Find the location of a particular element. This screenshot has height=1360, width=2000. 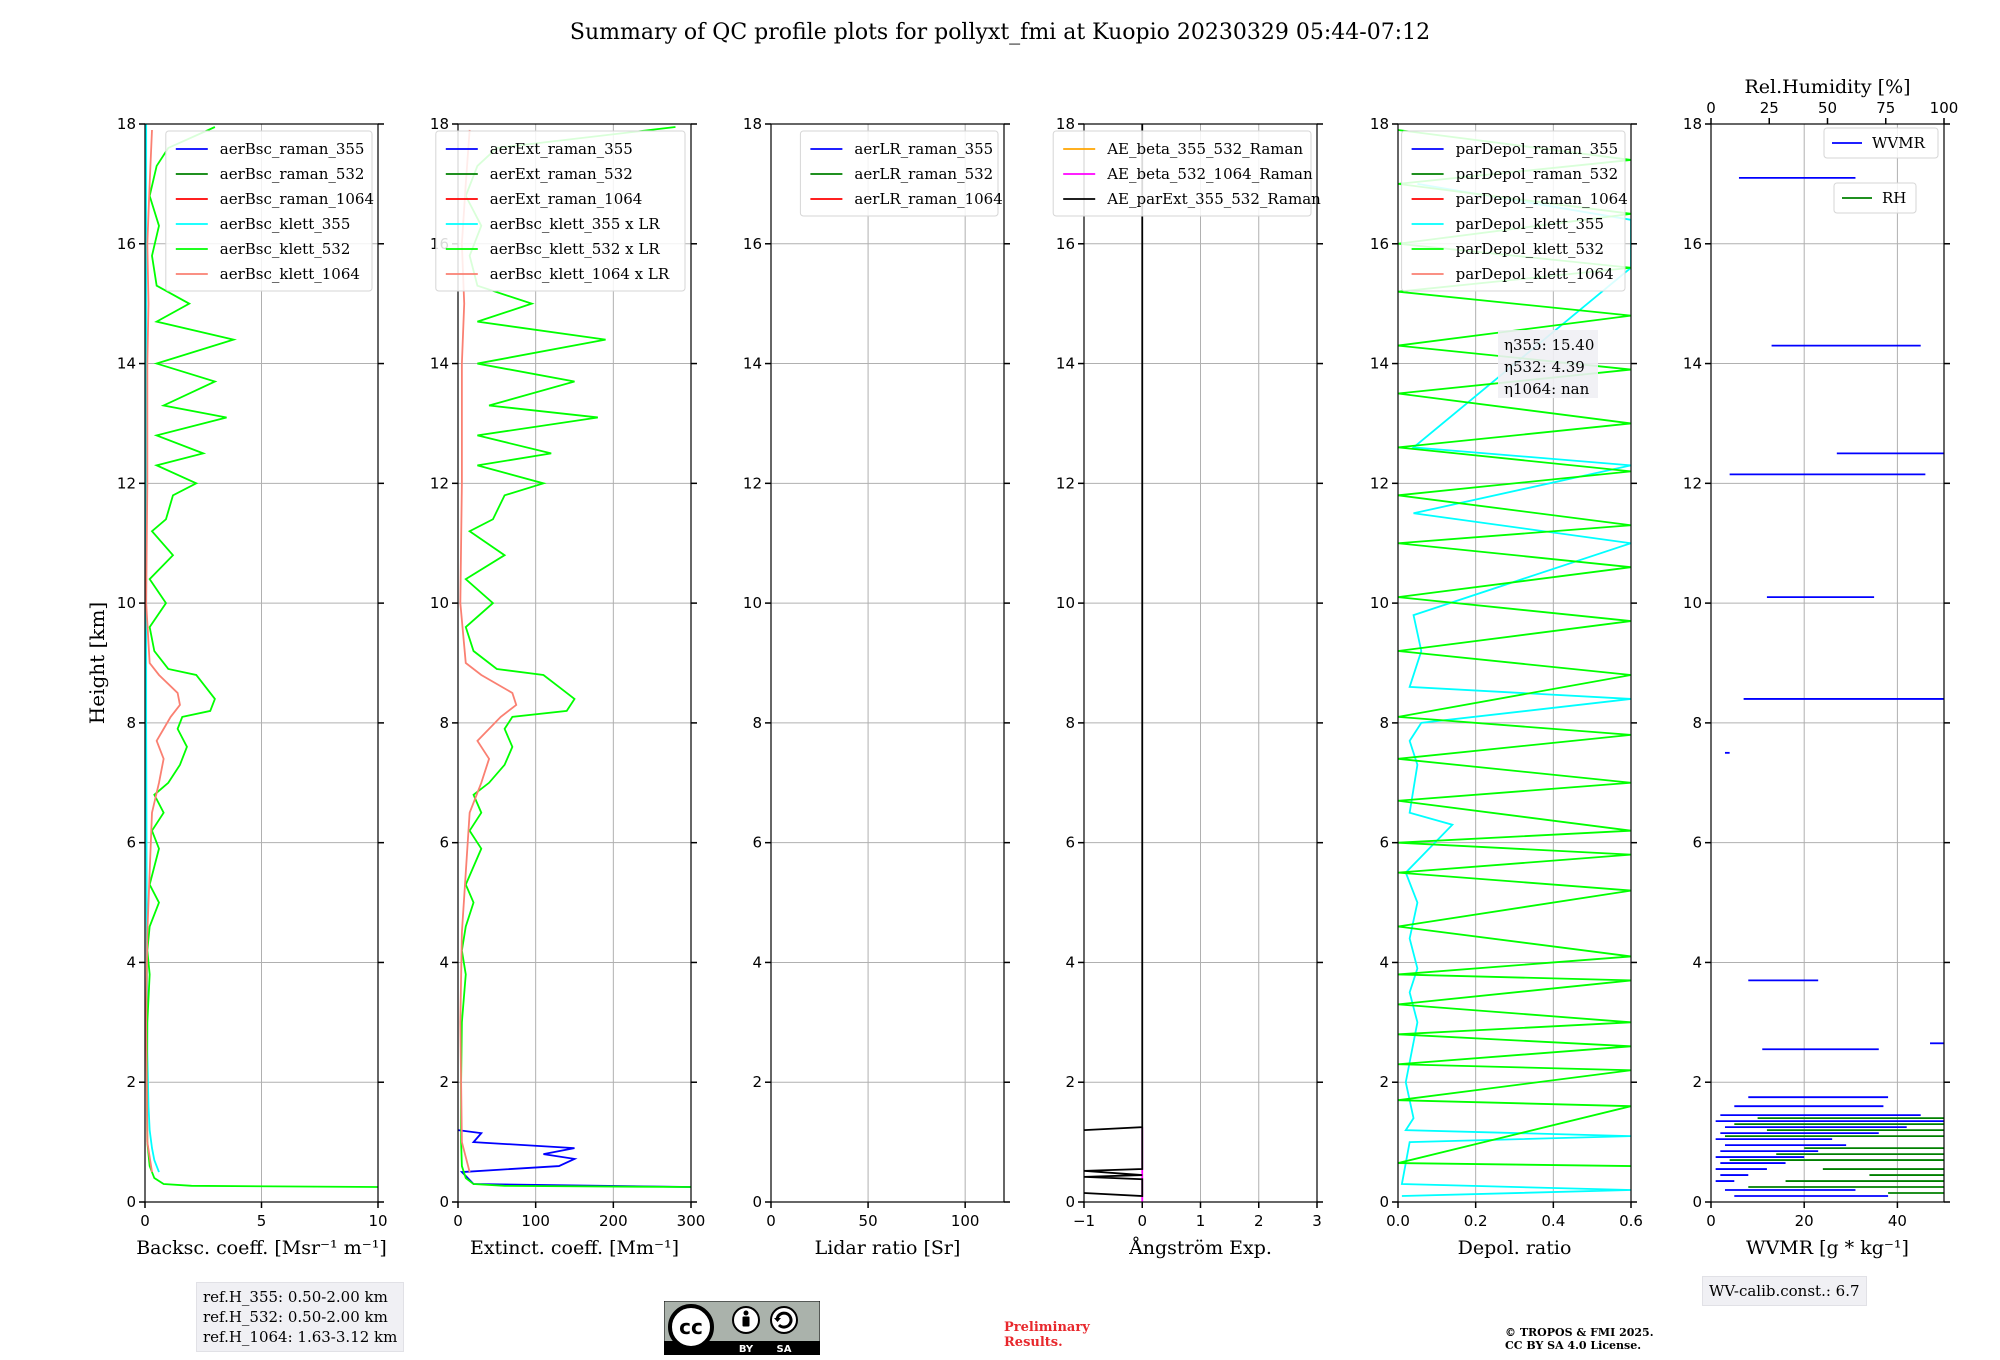

wv-calib-box: WV-calib.const.: 6.7 is located at coordinates (1784, 1291).